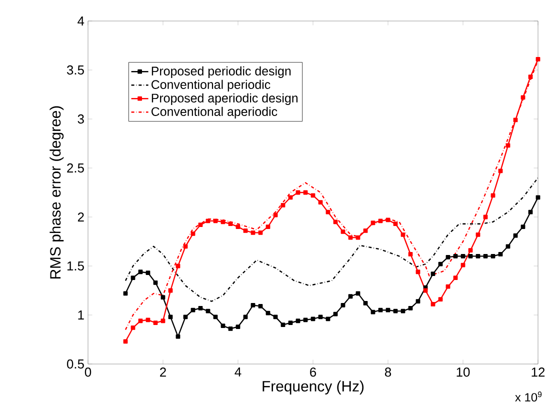 The height and width of the screenshot is (419, 556). What do you see at coordinates (388, 372) in the screenshot?
I see `x-tick-label: 8` at bounding box center [388, 372].